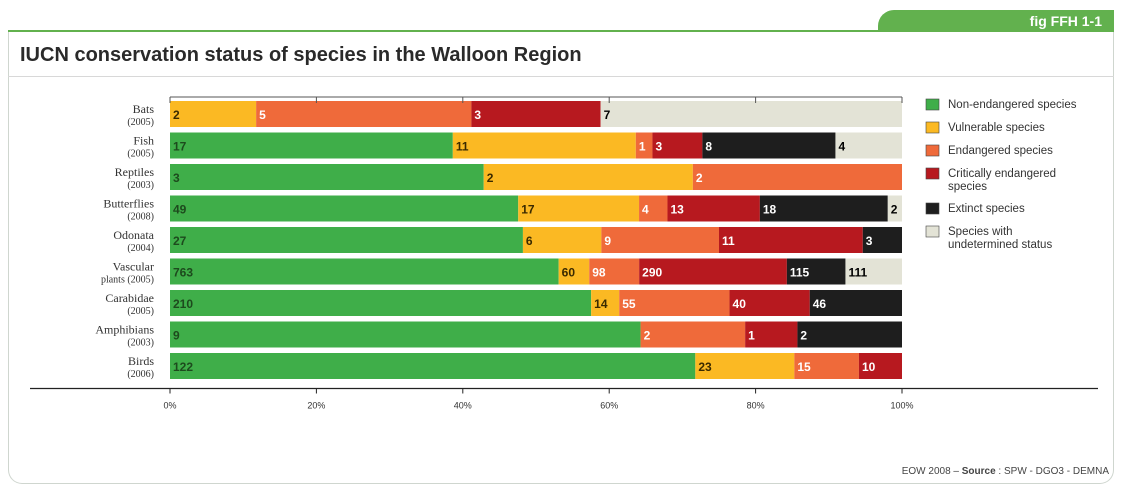  Describe the element at coordinates (316, 406) in the screenshot. I see `x-tick-label: 20%` at that location.